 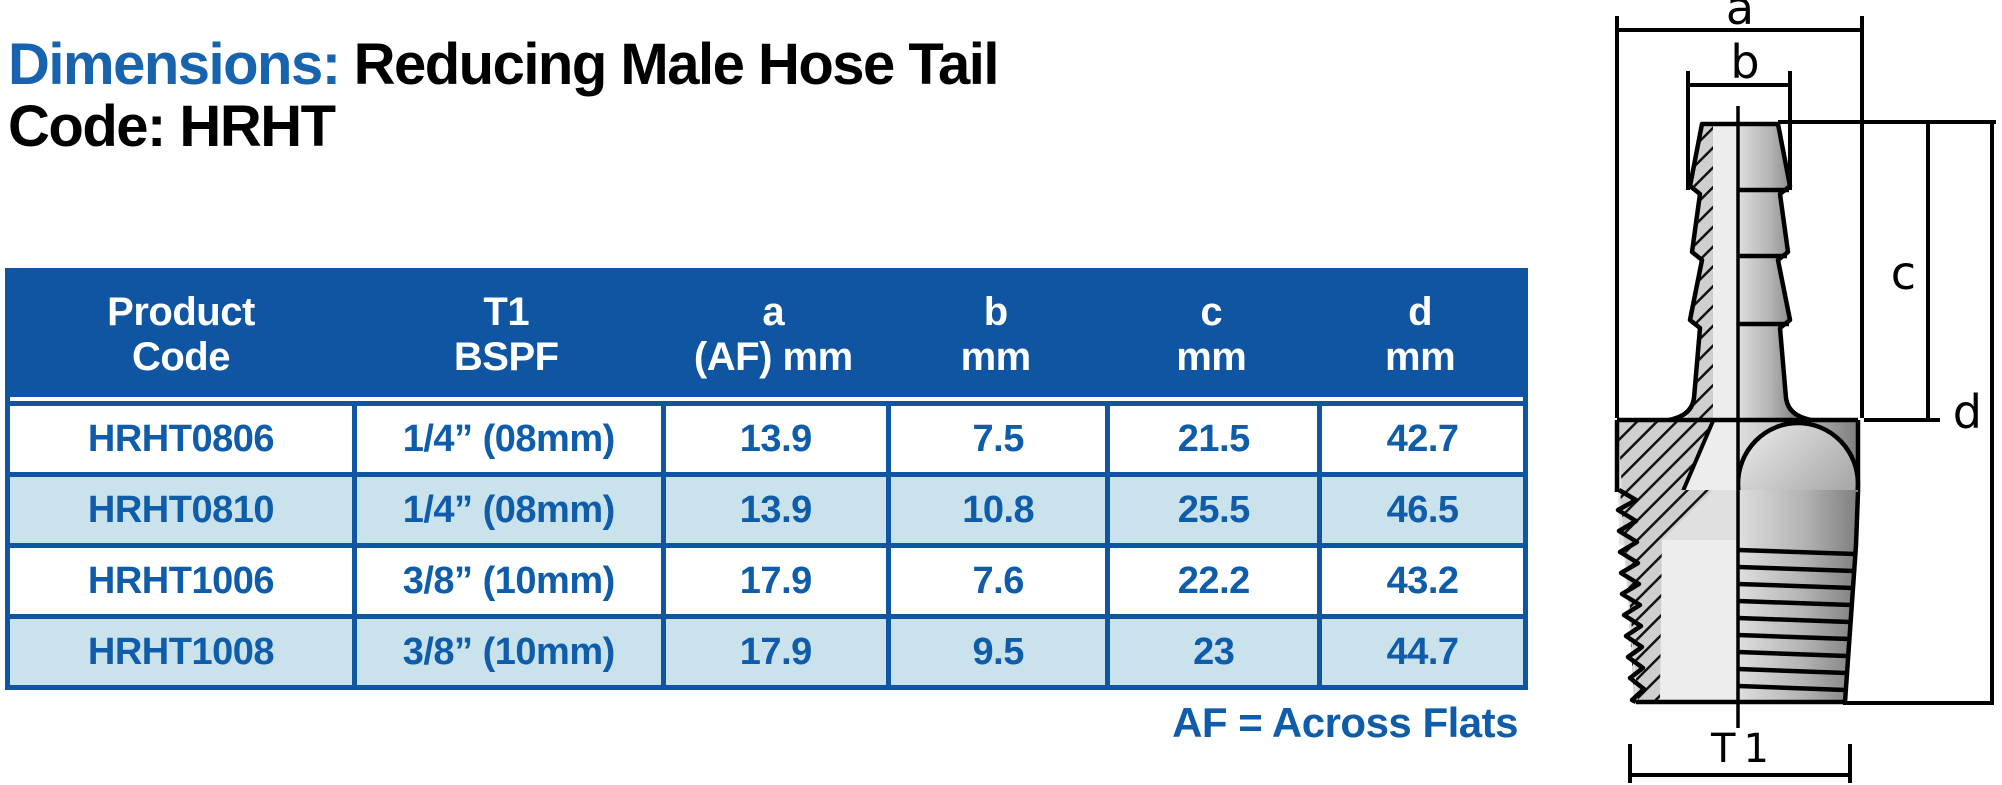 What do you see at coordinates (181, 507) in the screenshot?
I see `cell-product-code: HRHT0810` at bounding box center [181, 507].